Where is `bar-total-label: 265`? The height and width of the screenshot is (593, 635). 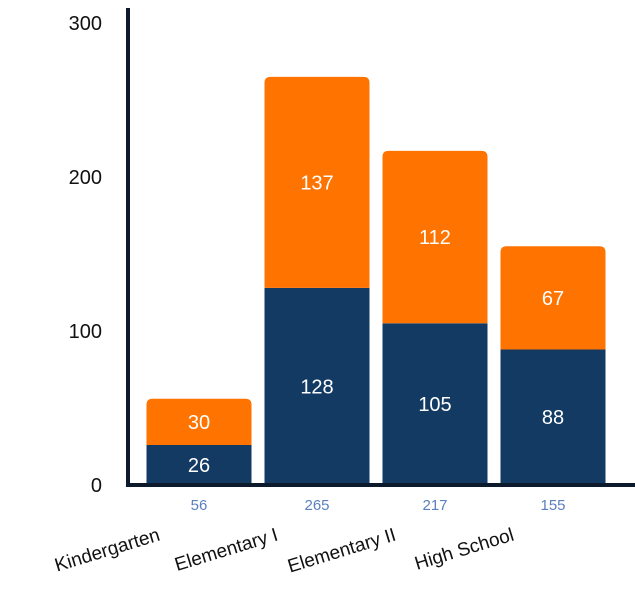
bar-total-label: 265 is located at coordinates (316, 505).